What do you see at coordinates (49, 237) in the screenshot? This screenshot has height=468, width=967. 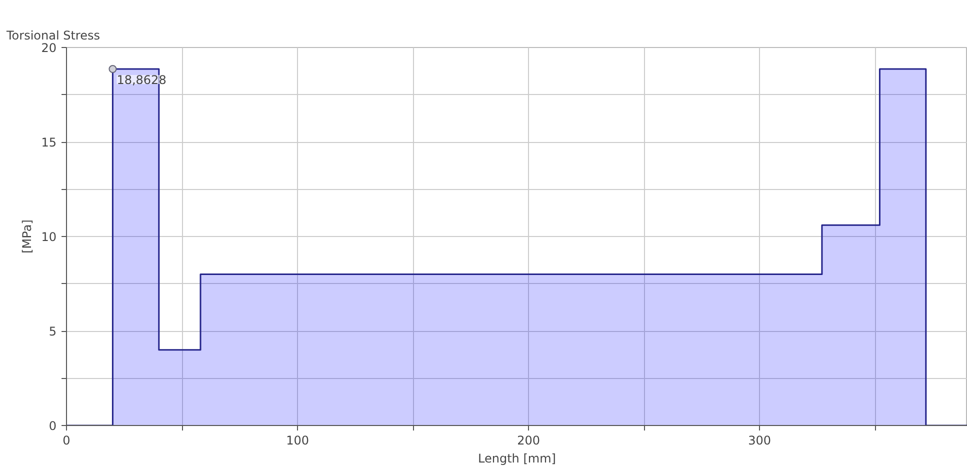 I see `y-tick-label: 10` at bounding box center [49, 237].